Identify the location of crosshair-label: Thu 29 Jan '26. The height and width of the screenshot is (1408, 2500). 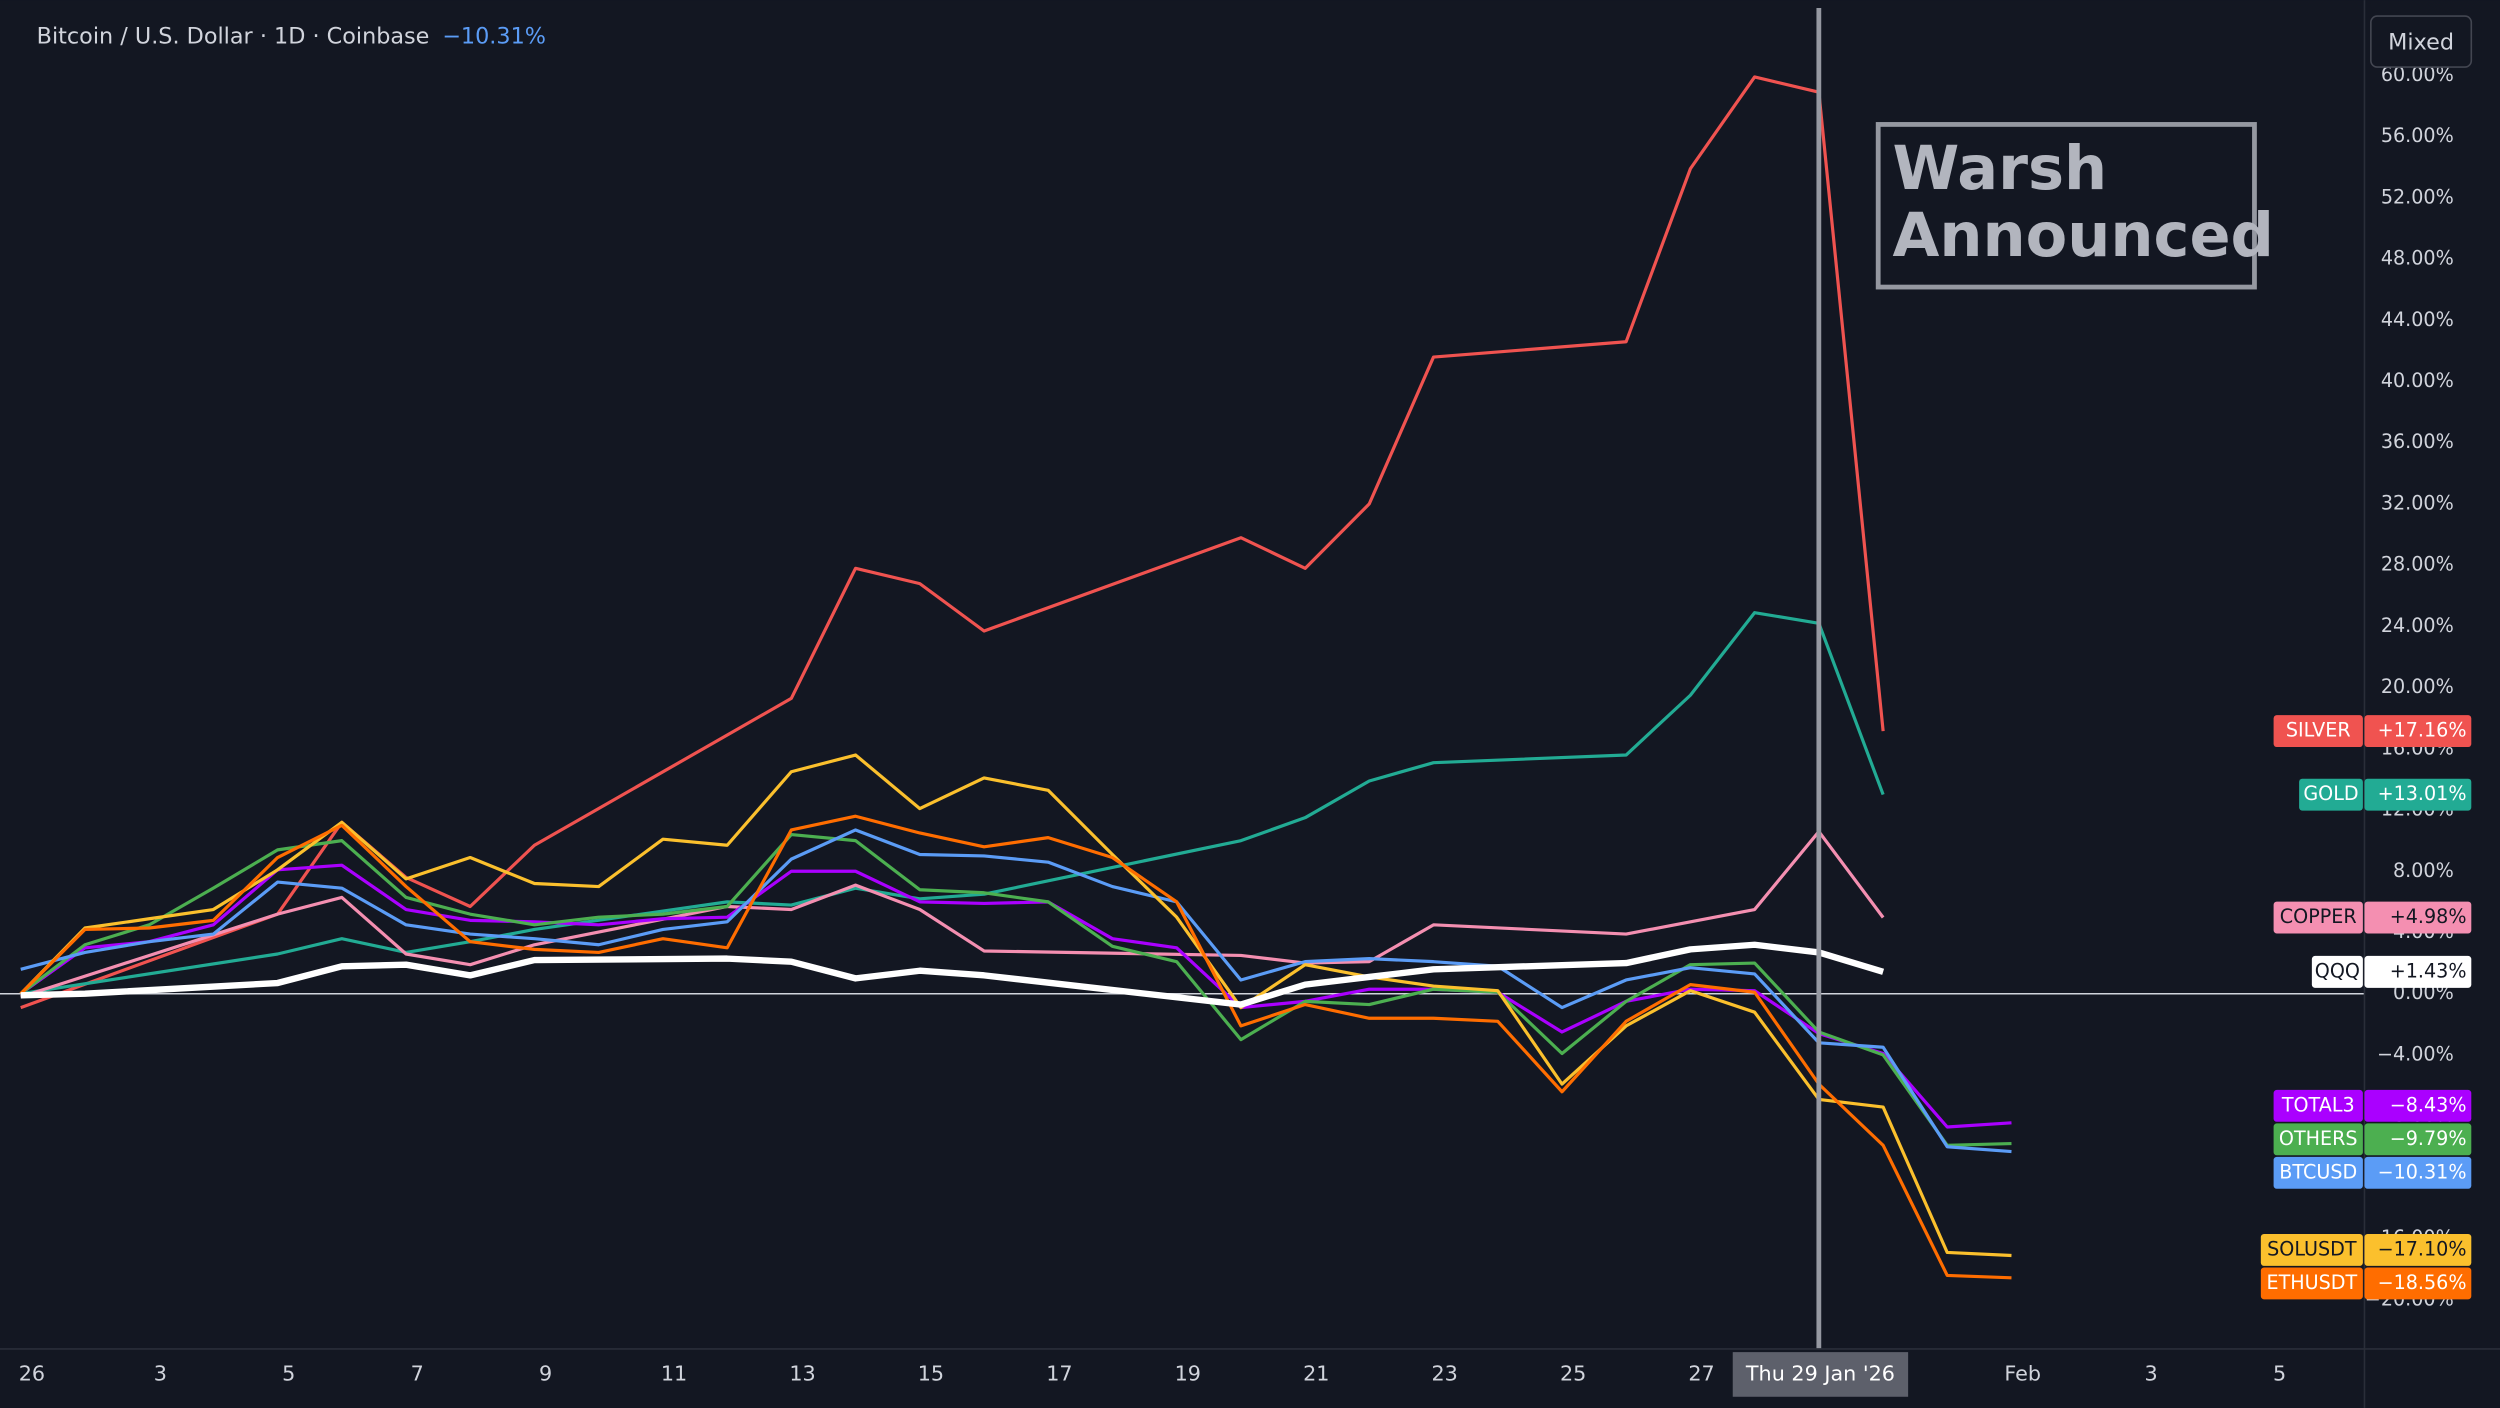
(1820, 1373).